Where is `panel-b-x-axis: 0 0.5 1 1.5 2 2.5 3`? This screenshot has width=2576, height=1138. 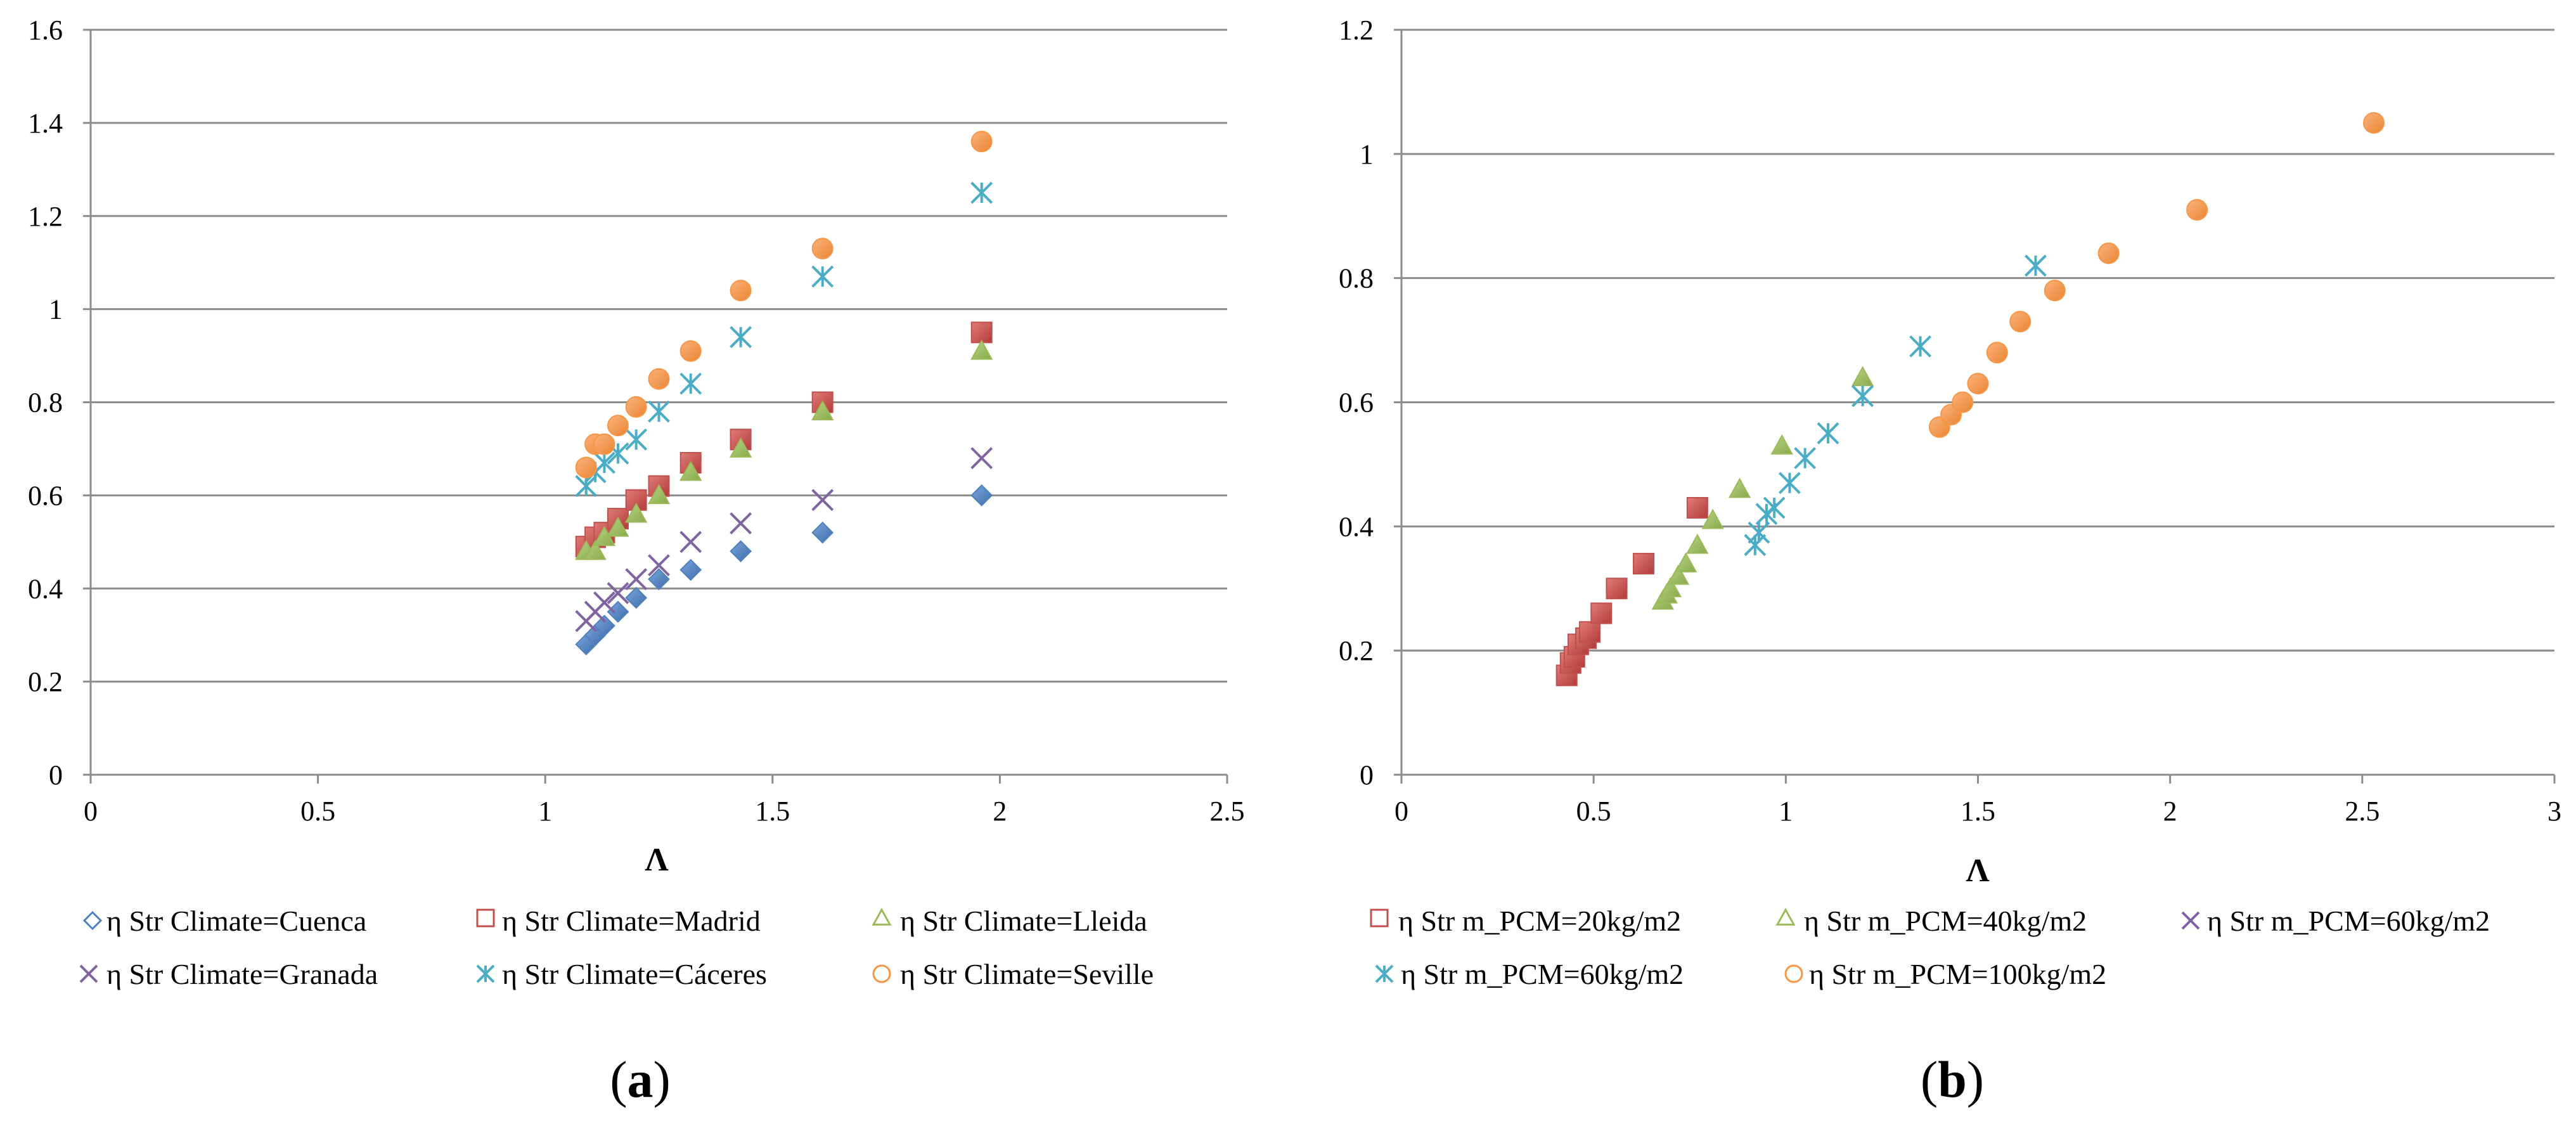
panel-b-x-axis: 0 0.5 1 1.5 2 2.5 3 is located at coordinates (1978, 801).